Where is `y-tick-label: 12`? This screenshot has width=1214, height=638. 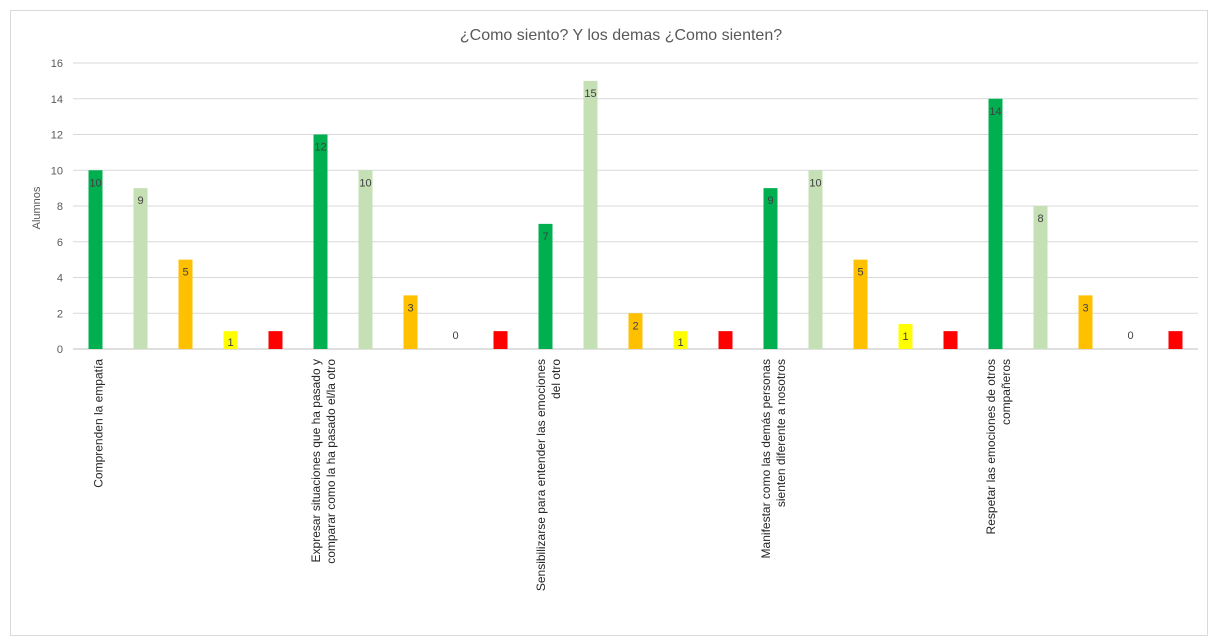
y-tick-label: 12 is located at coordinates (57, 136).